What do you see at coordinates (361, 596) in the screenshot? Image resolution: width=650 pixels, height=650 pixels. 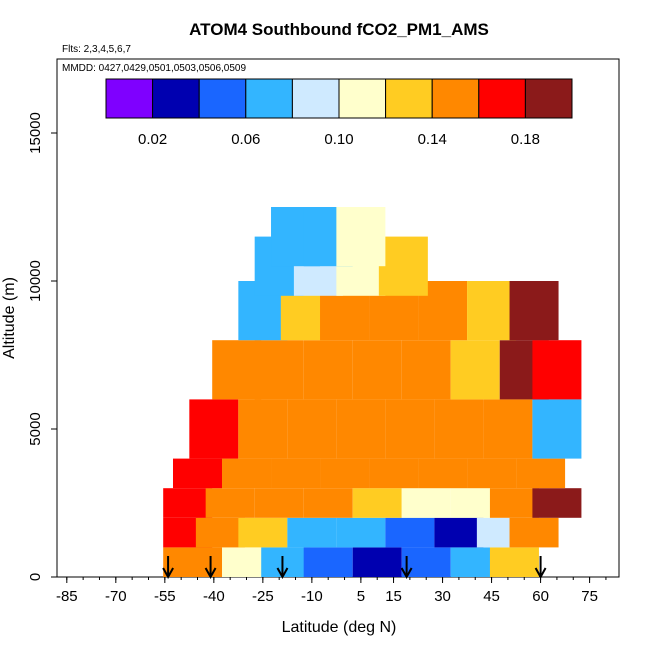 I see `x-tick-label-6: 5` at bounding box center [361, 596].